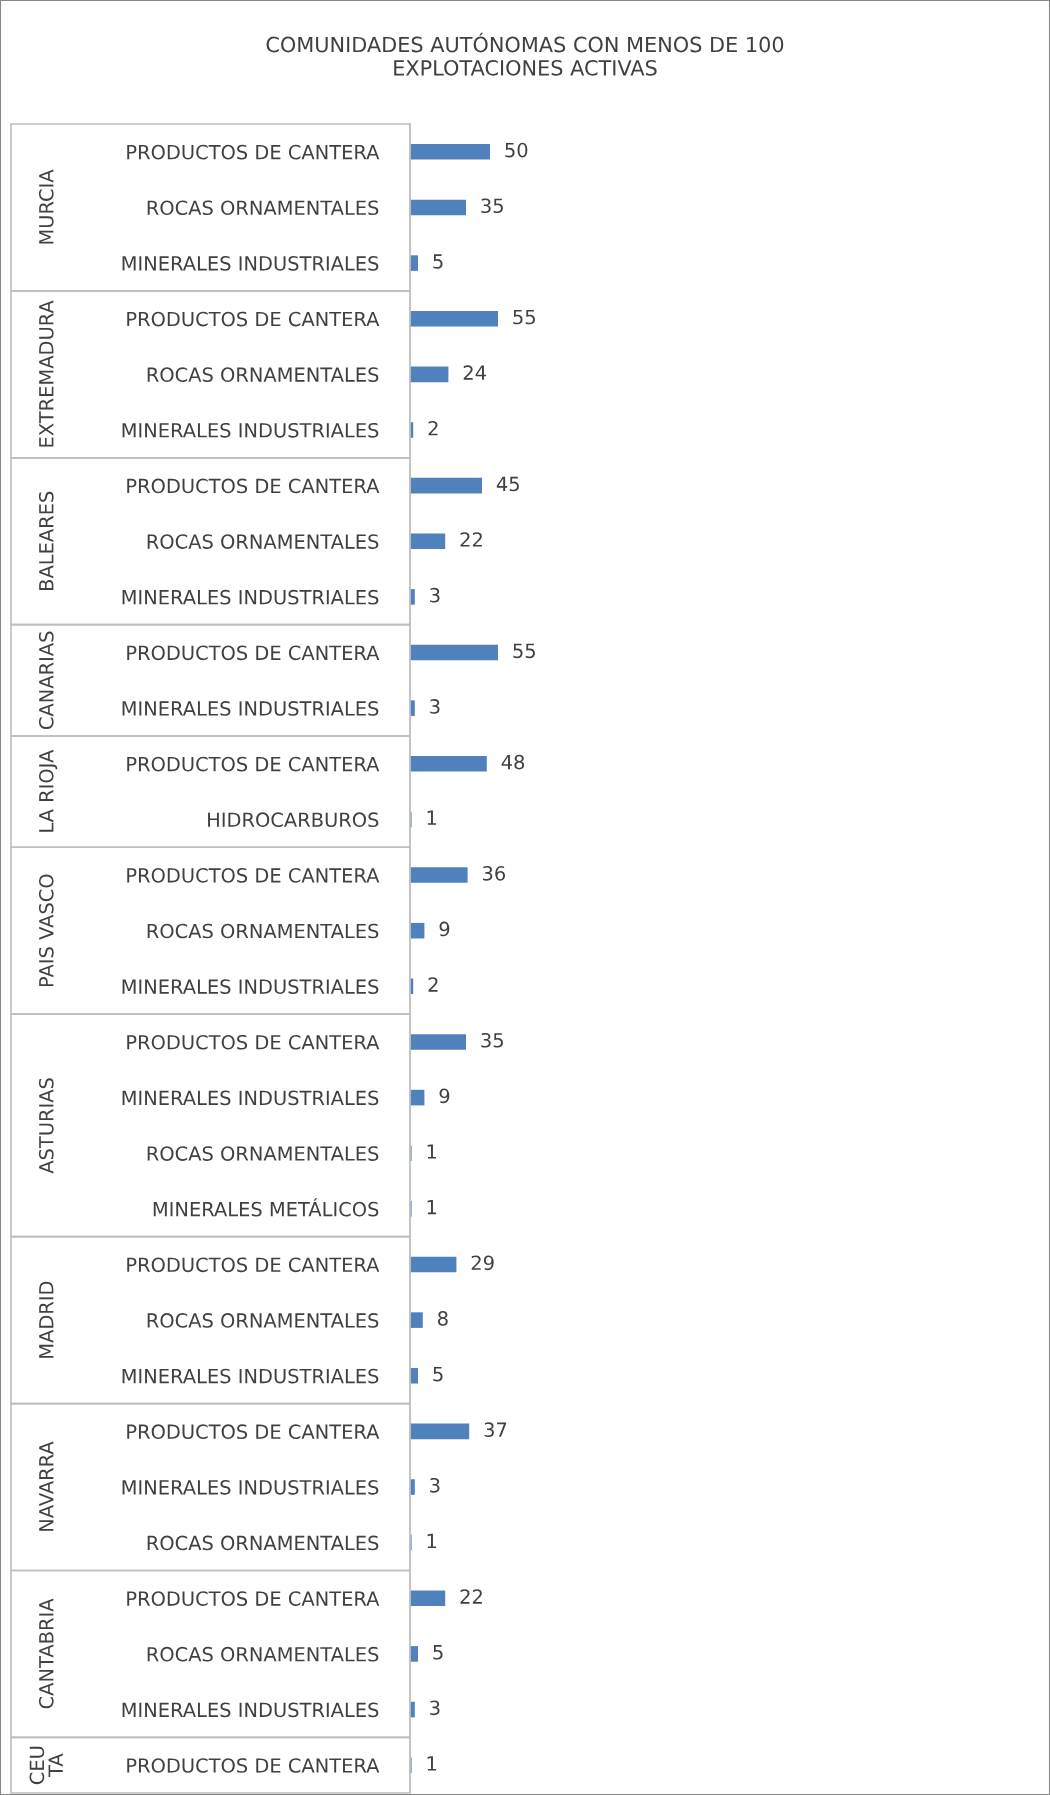  Describe the element at coordinates (46, 1765) in the screenshot. I see `text: CEU TA` at that location.